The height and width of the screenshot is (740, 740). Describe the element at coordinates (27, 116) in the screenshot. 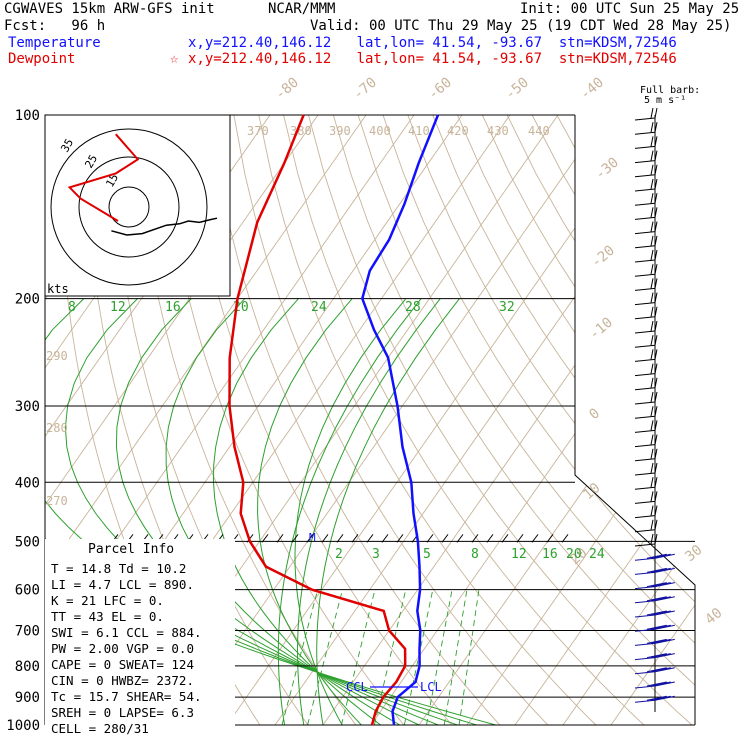

I see `pressure-tick-label: 100` at that location.